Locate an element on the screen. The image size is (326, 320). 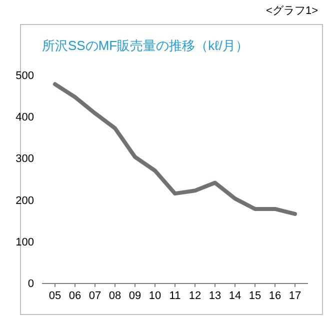
x-tick-label: 12 is located at coordinates (195, 296).